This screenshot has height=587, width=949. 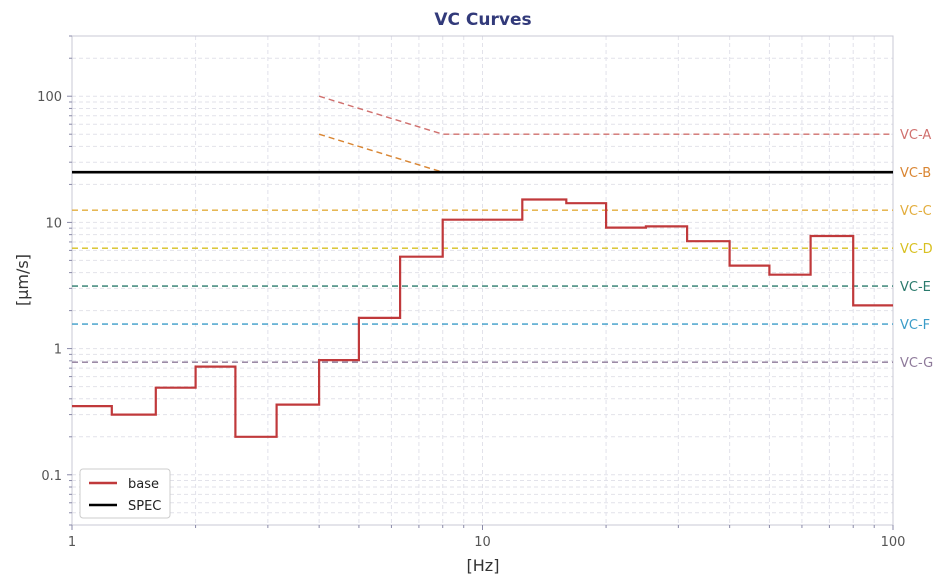 I want to click on x-axis-label: [Hz], so click(x=483, y=565).